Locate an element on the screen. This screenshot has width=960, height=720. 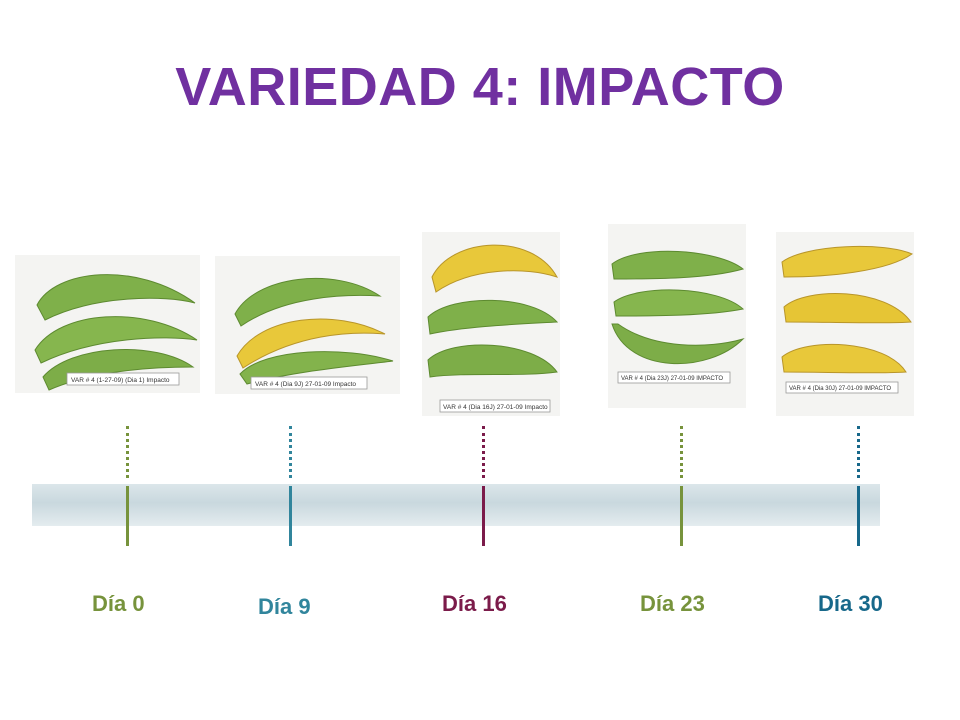
banana-photo-day-30: VAR # 4 (Dia 30J) 27-01-09 IMPACTO is located at coordinates (845, 324).